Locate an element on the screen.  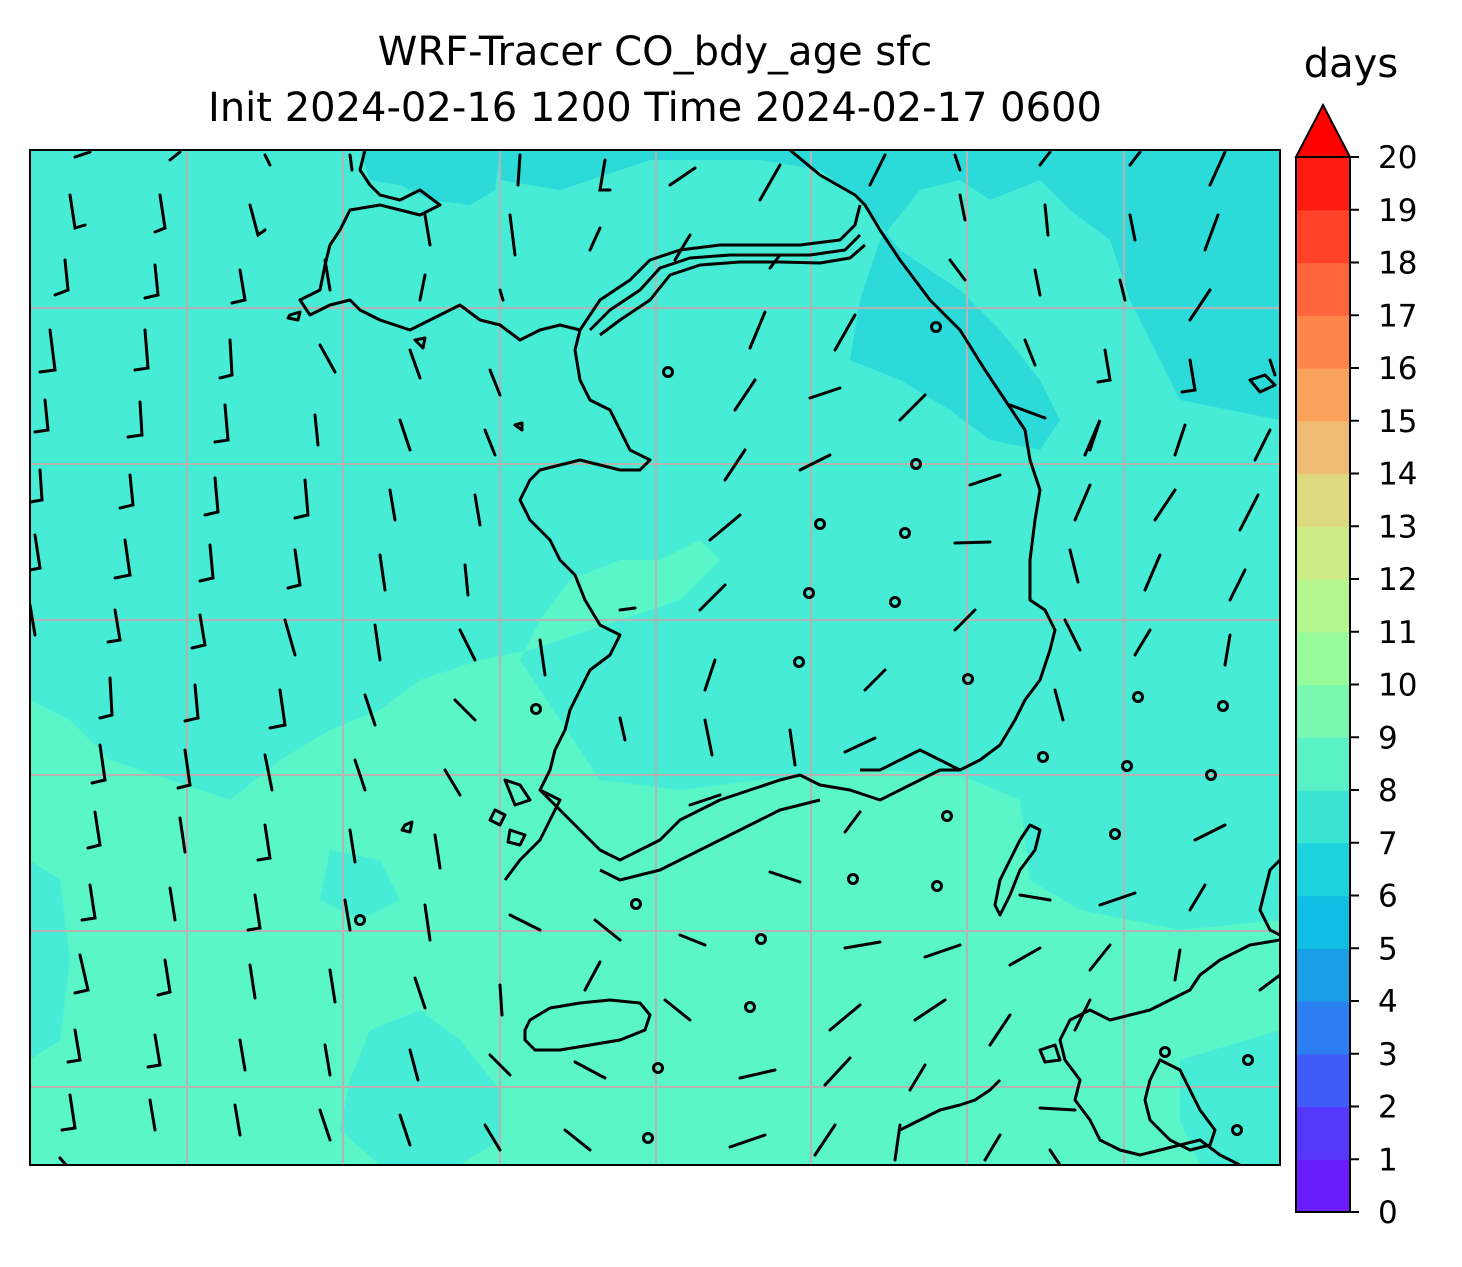
colorbar-tick-label: 13 is located at coordinates (1397, 527).